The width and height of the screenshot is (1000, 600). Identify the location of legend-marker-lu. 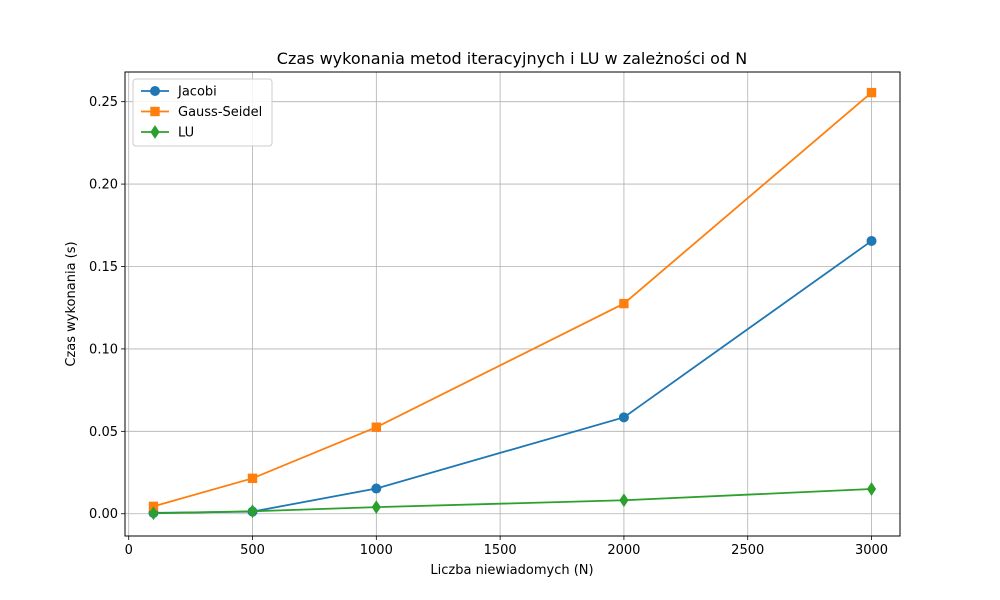
(155, 132).